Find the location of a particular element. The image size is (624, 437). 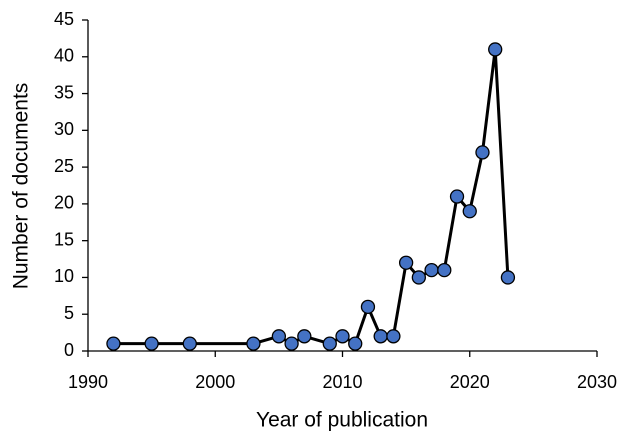

y-tick-label: 30 is located at coordinates (64, 129).